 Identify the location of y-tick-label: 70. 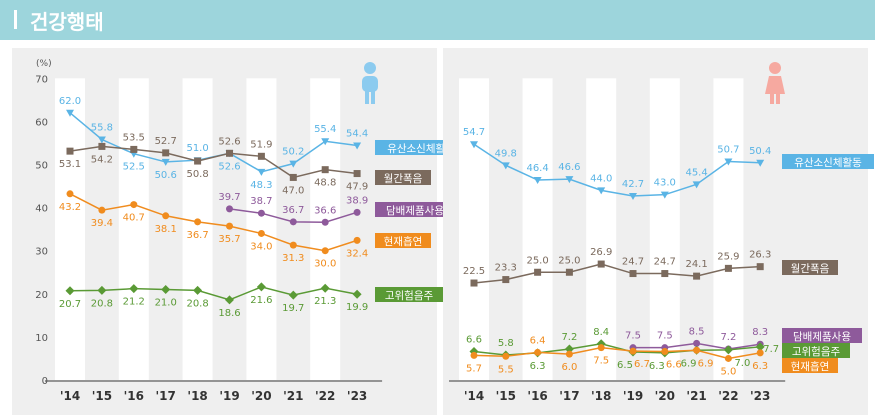
(41, 79).